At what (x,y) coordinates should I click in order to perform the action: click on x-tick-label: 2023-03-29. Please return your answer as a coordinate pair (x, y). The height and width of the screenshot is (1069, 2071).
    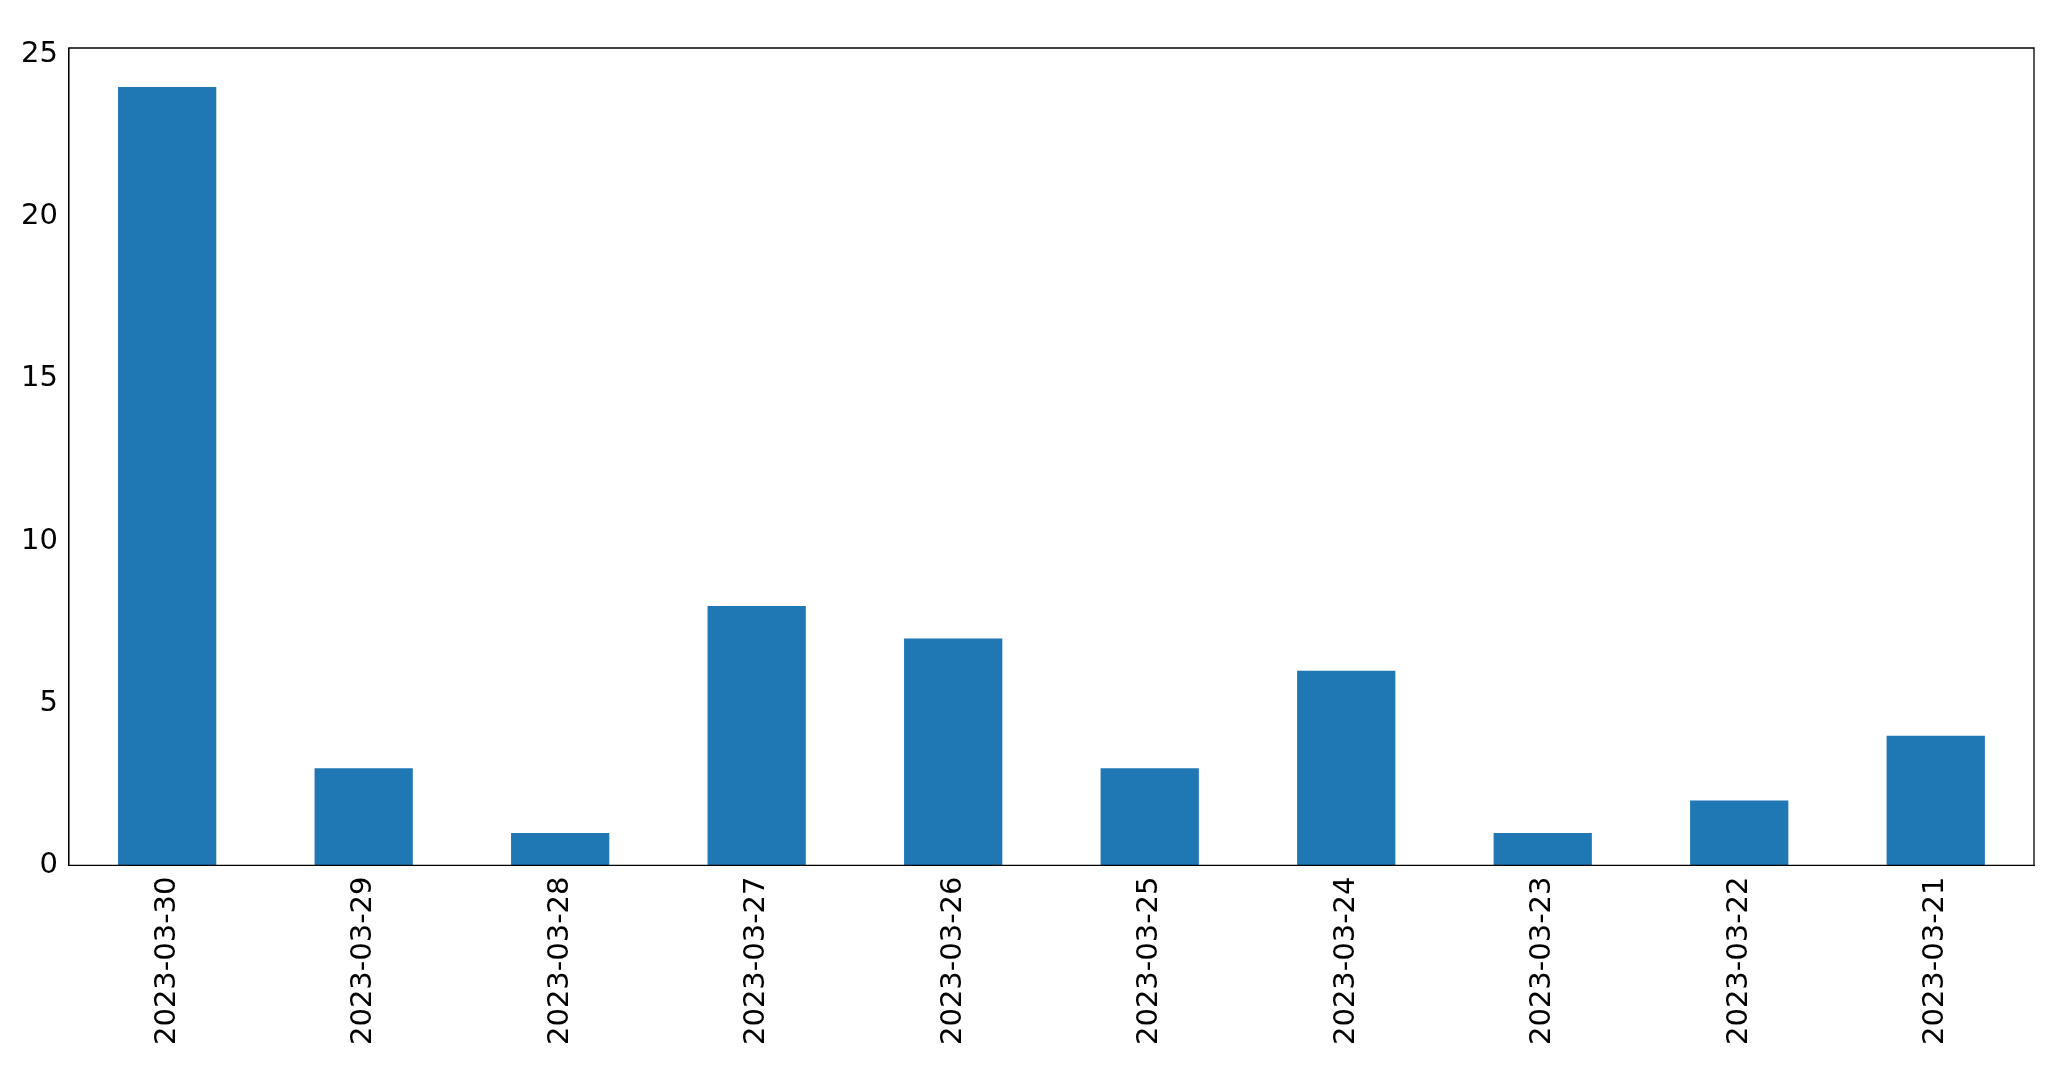
    Looking at the image, I should click on (361, 961).